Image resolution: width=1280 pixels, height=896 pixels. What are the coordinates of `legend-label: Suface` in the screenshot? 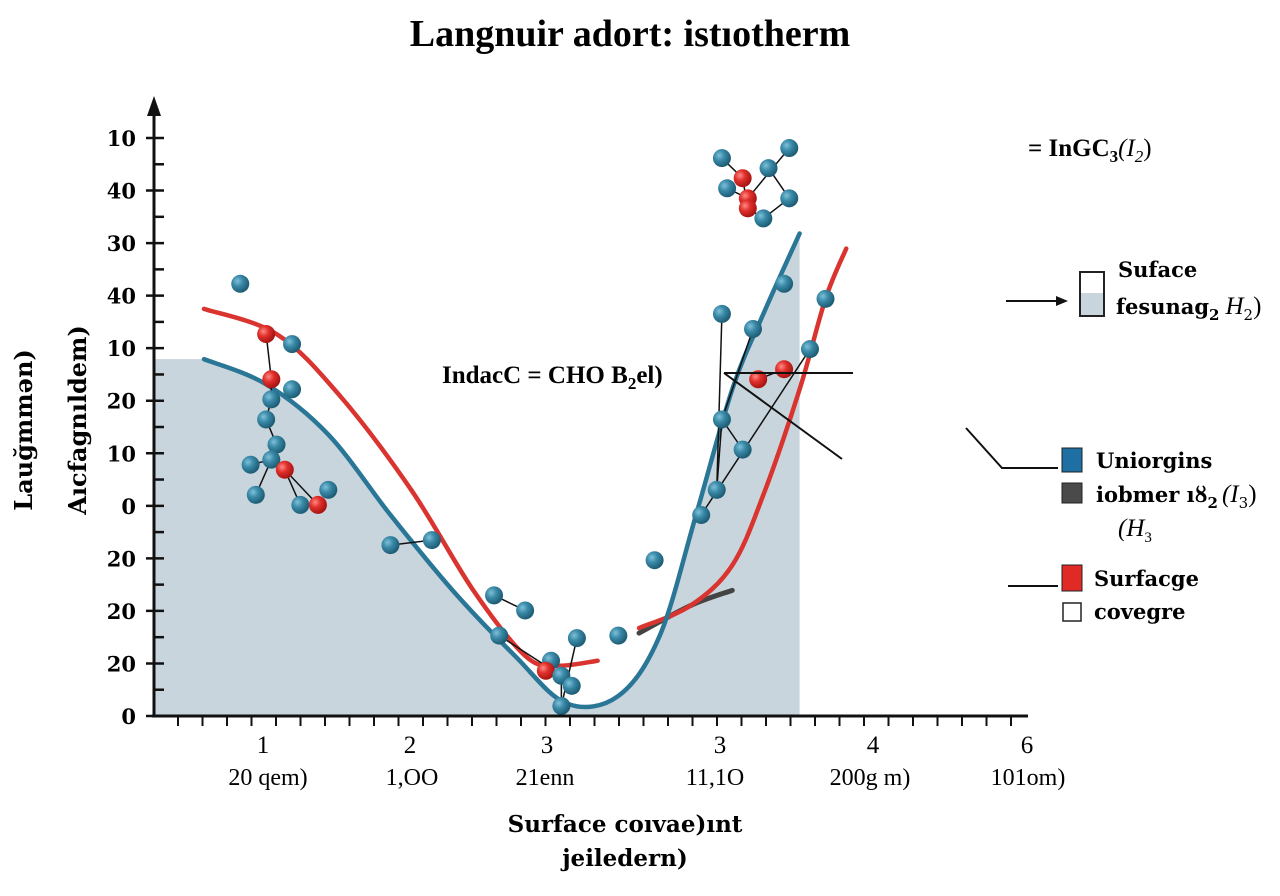 It's located at (1157, 269).